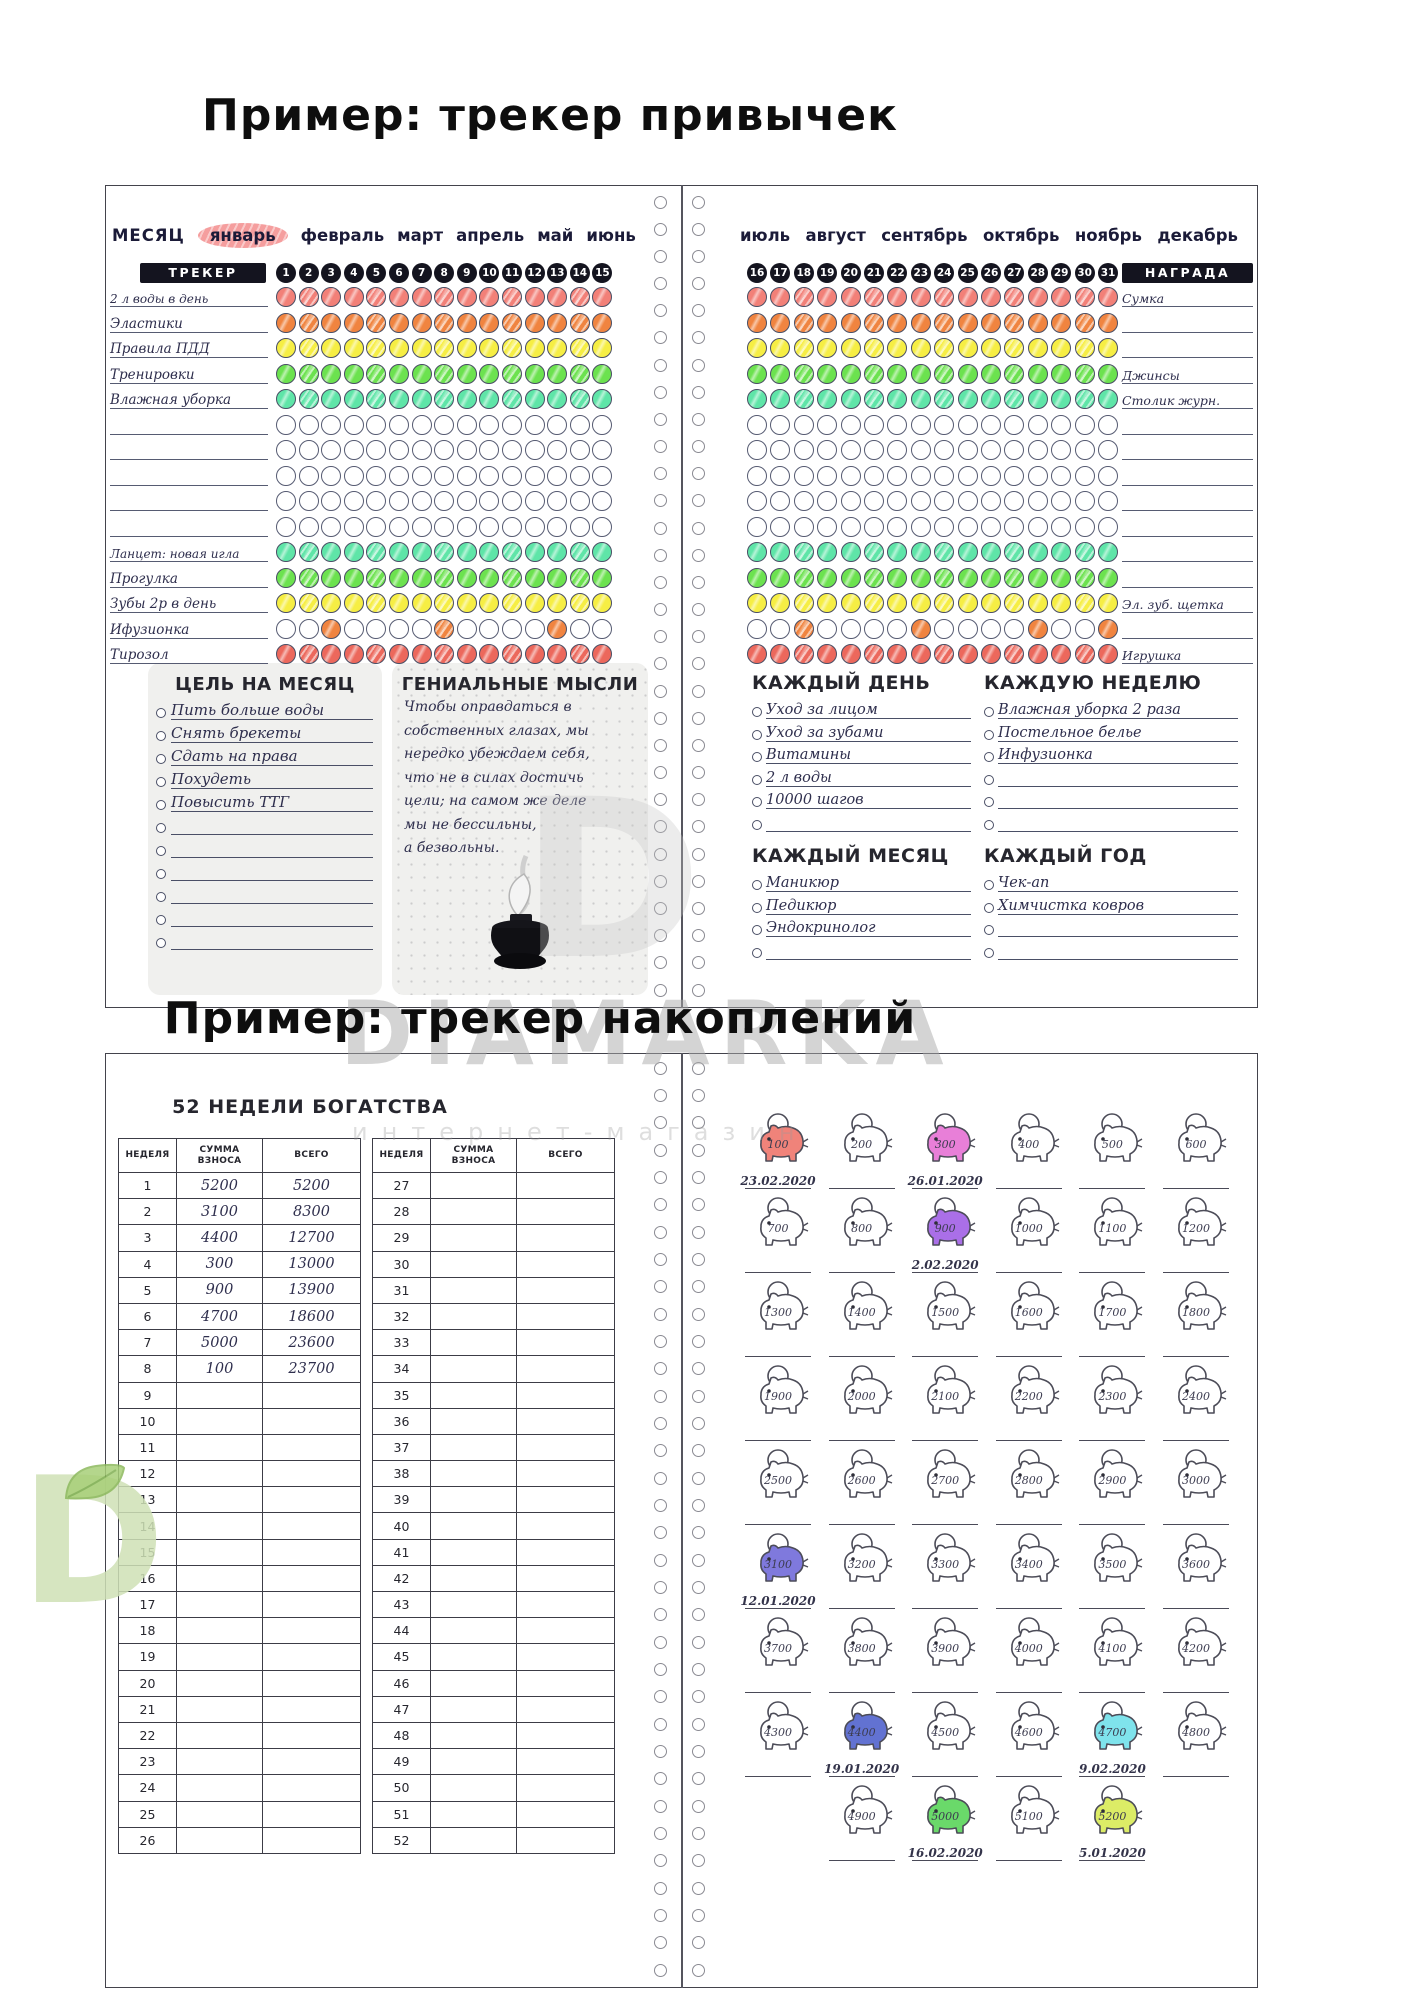 This screenshot has width=1426, height=2000. What do you see at coordinates (147, 1683) in the screenshot?
I see `week-number: 20` at bounding box center [147, 1683].